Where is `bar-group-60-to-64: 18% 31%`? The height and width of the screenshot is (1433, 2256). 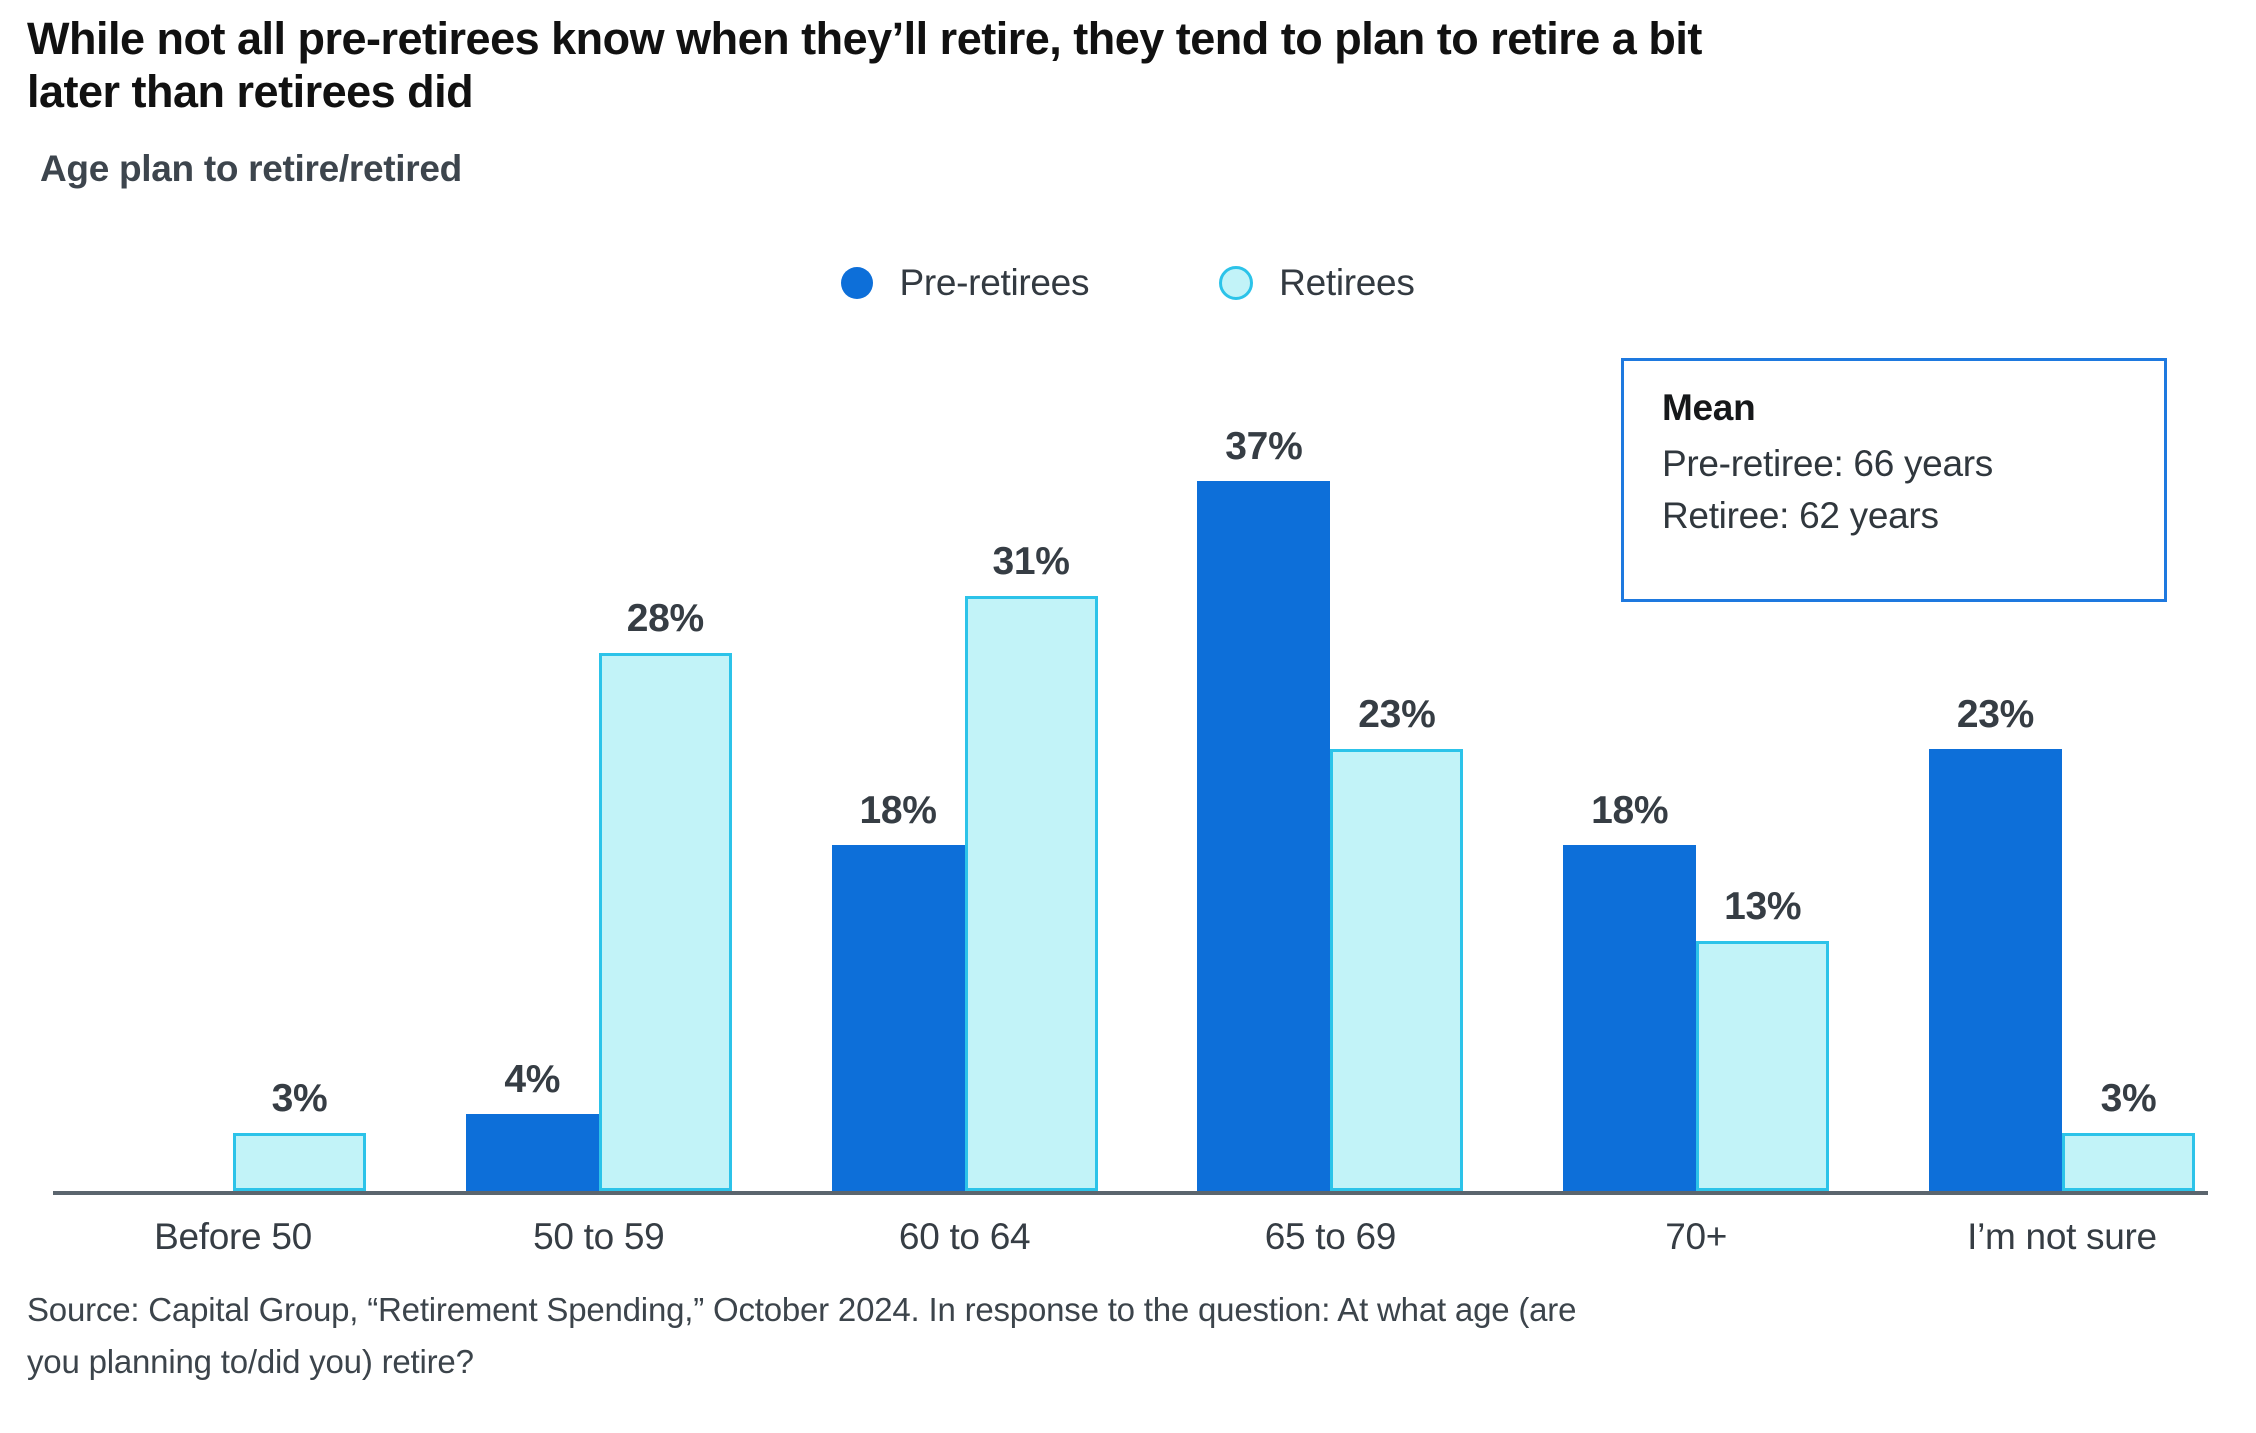
bar-group-60-to-64: 18% 31% is located at coordinates (964, 865).